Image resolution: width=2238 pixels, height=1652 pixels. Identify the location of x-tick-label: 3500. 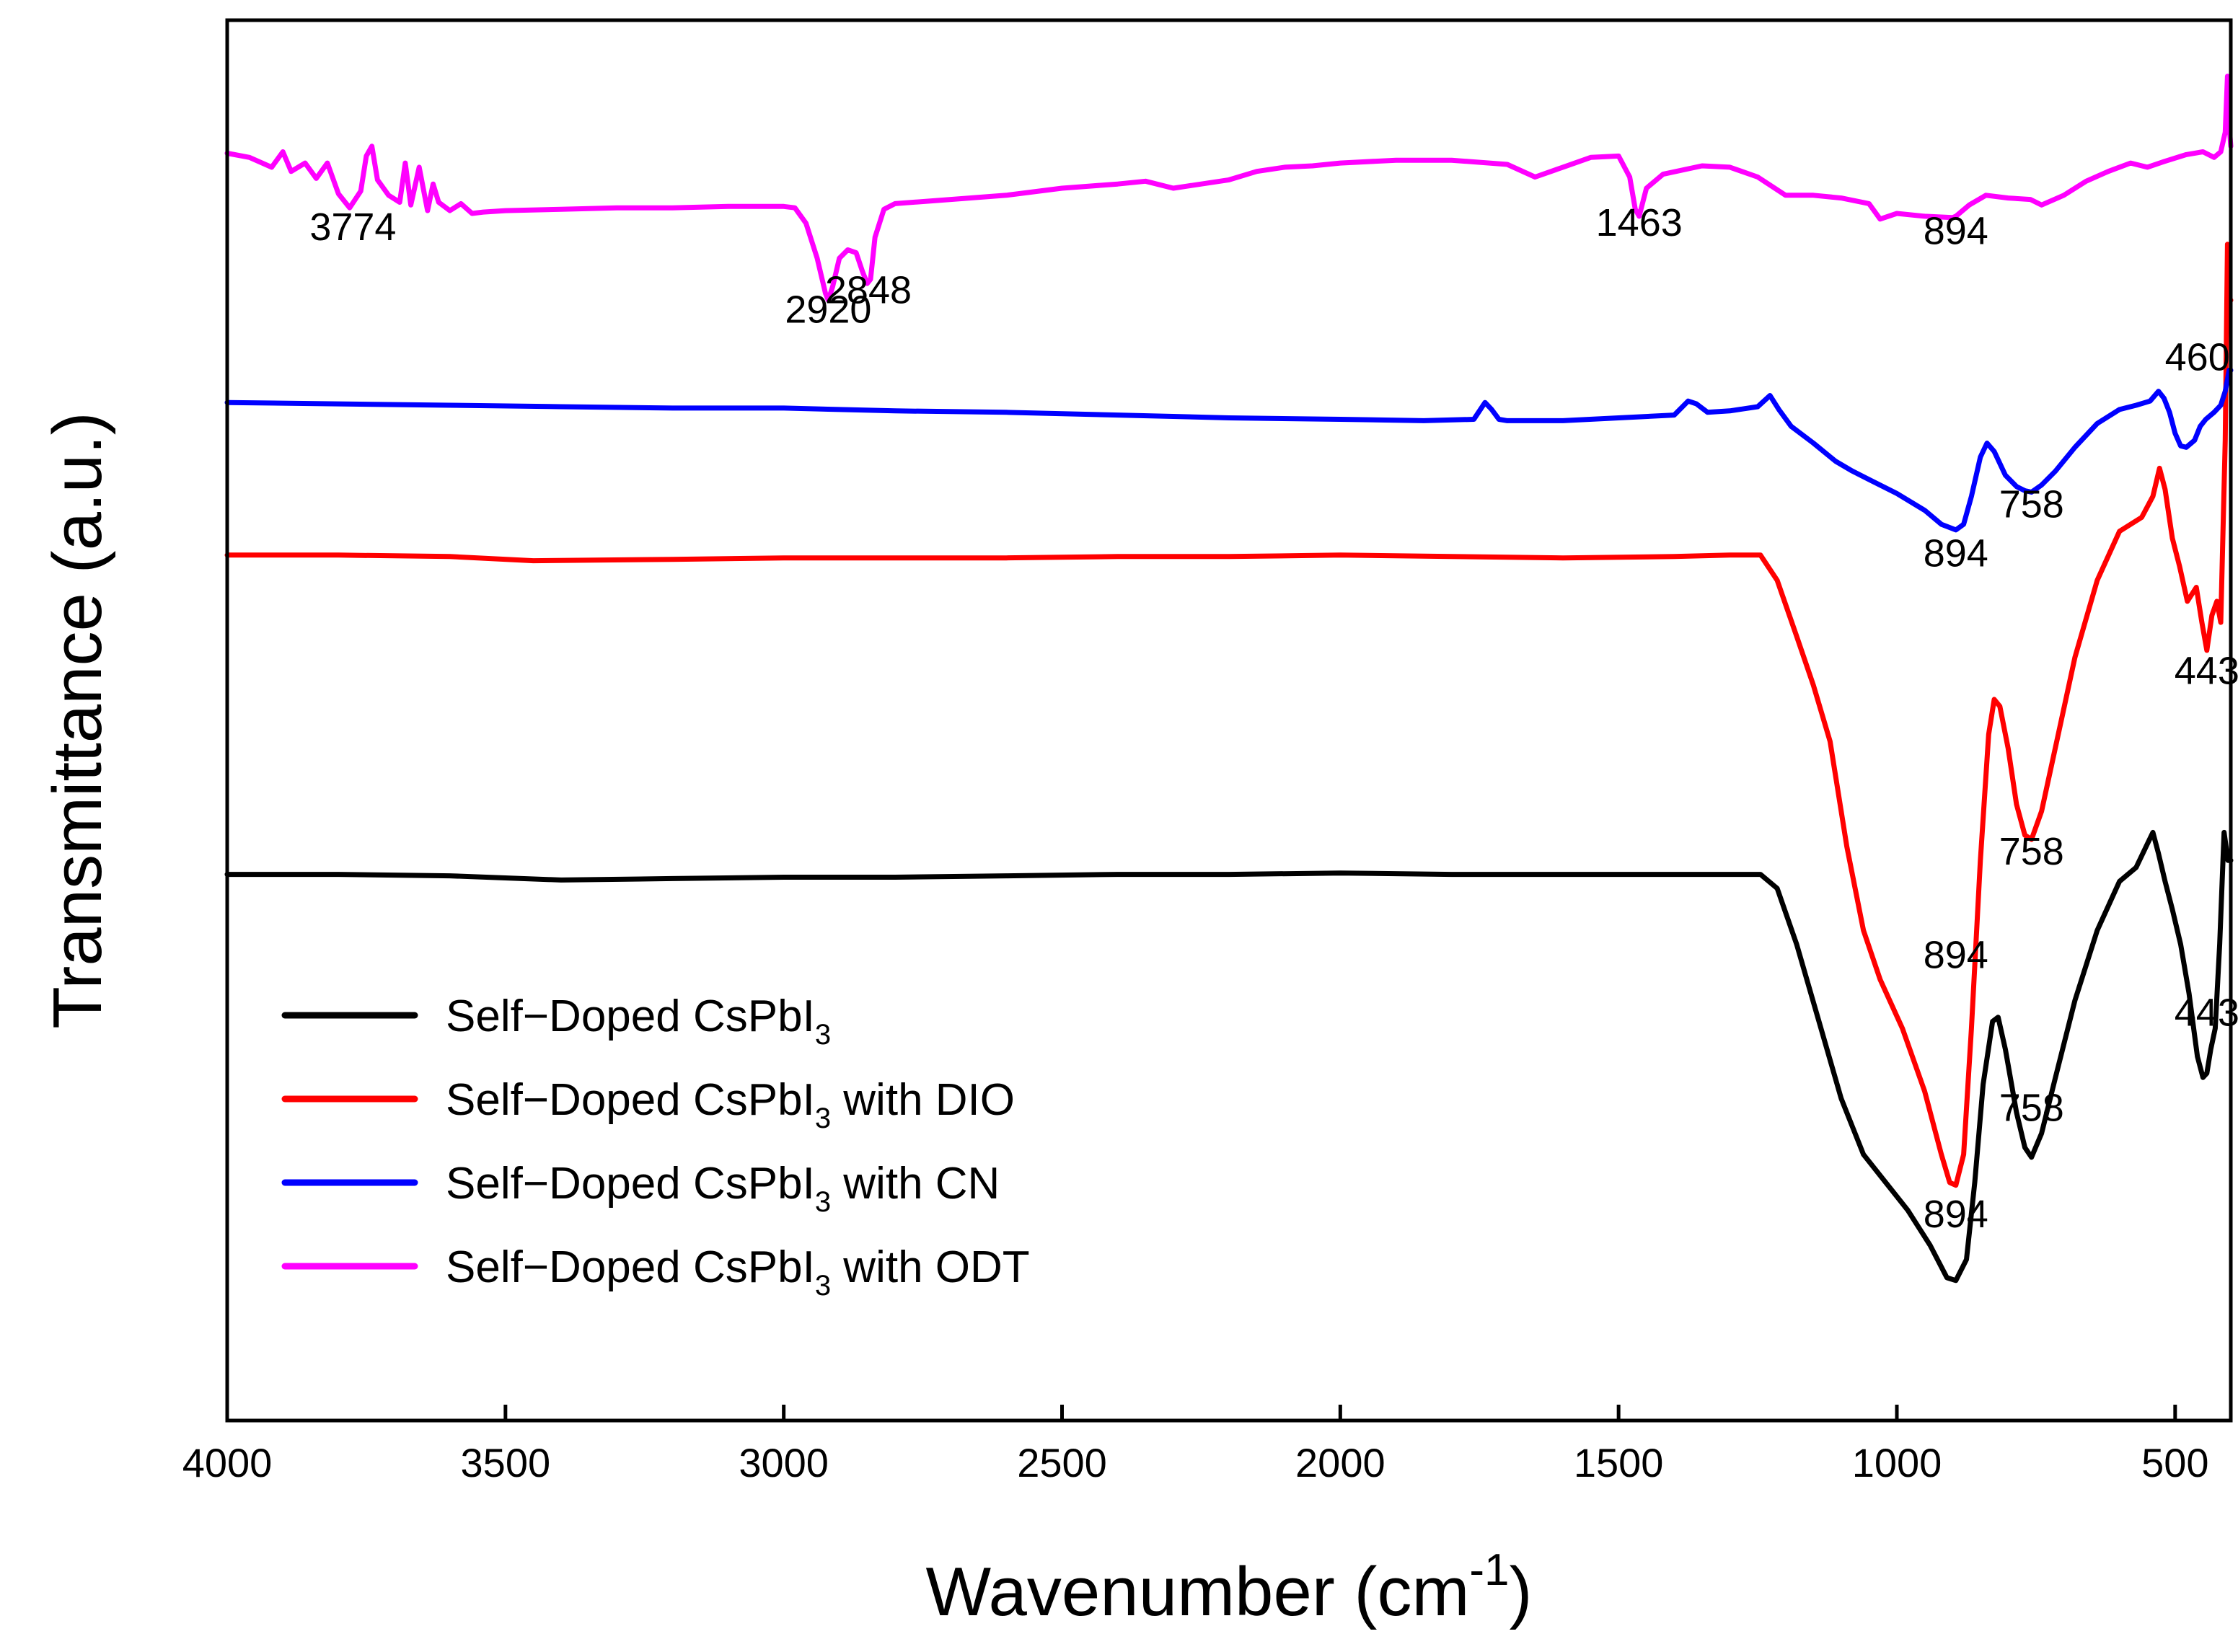
(506, 1462).